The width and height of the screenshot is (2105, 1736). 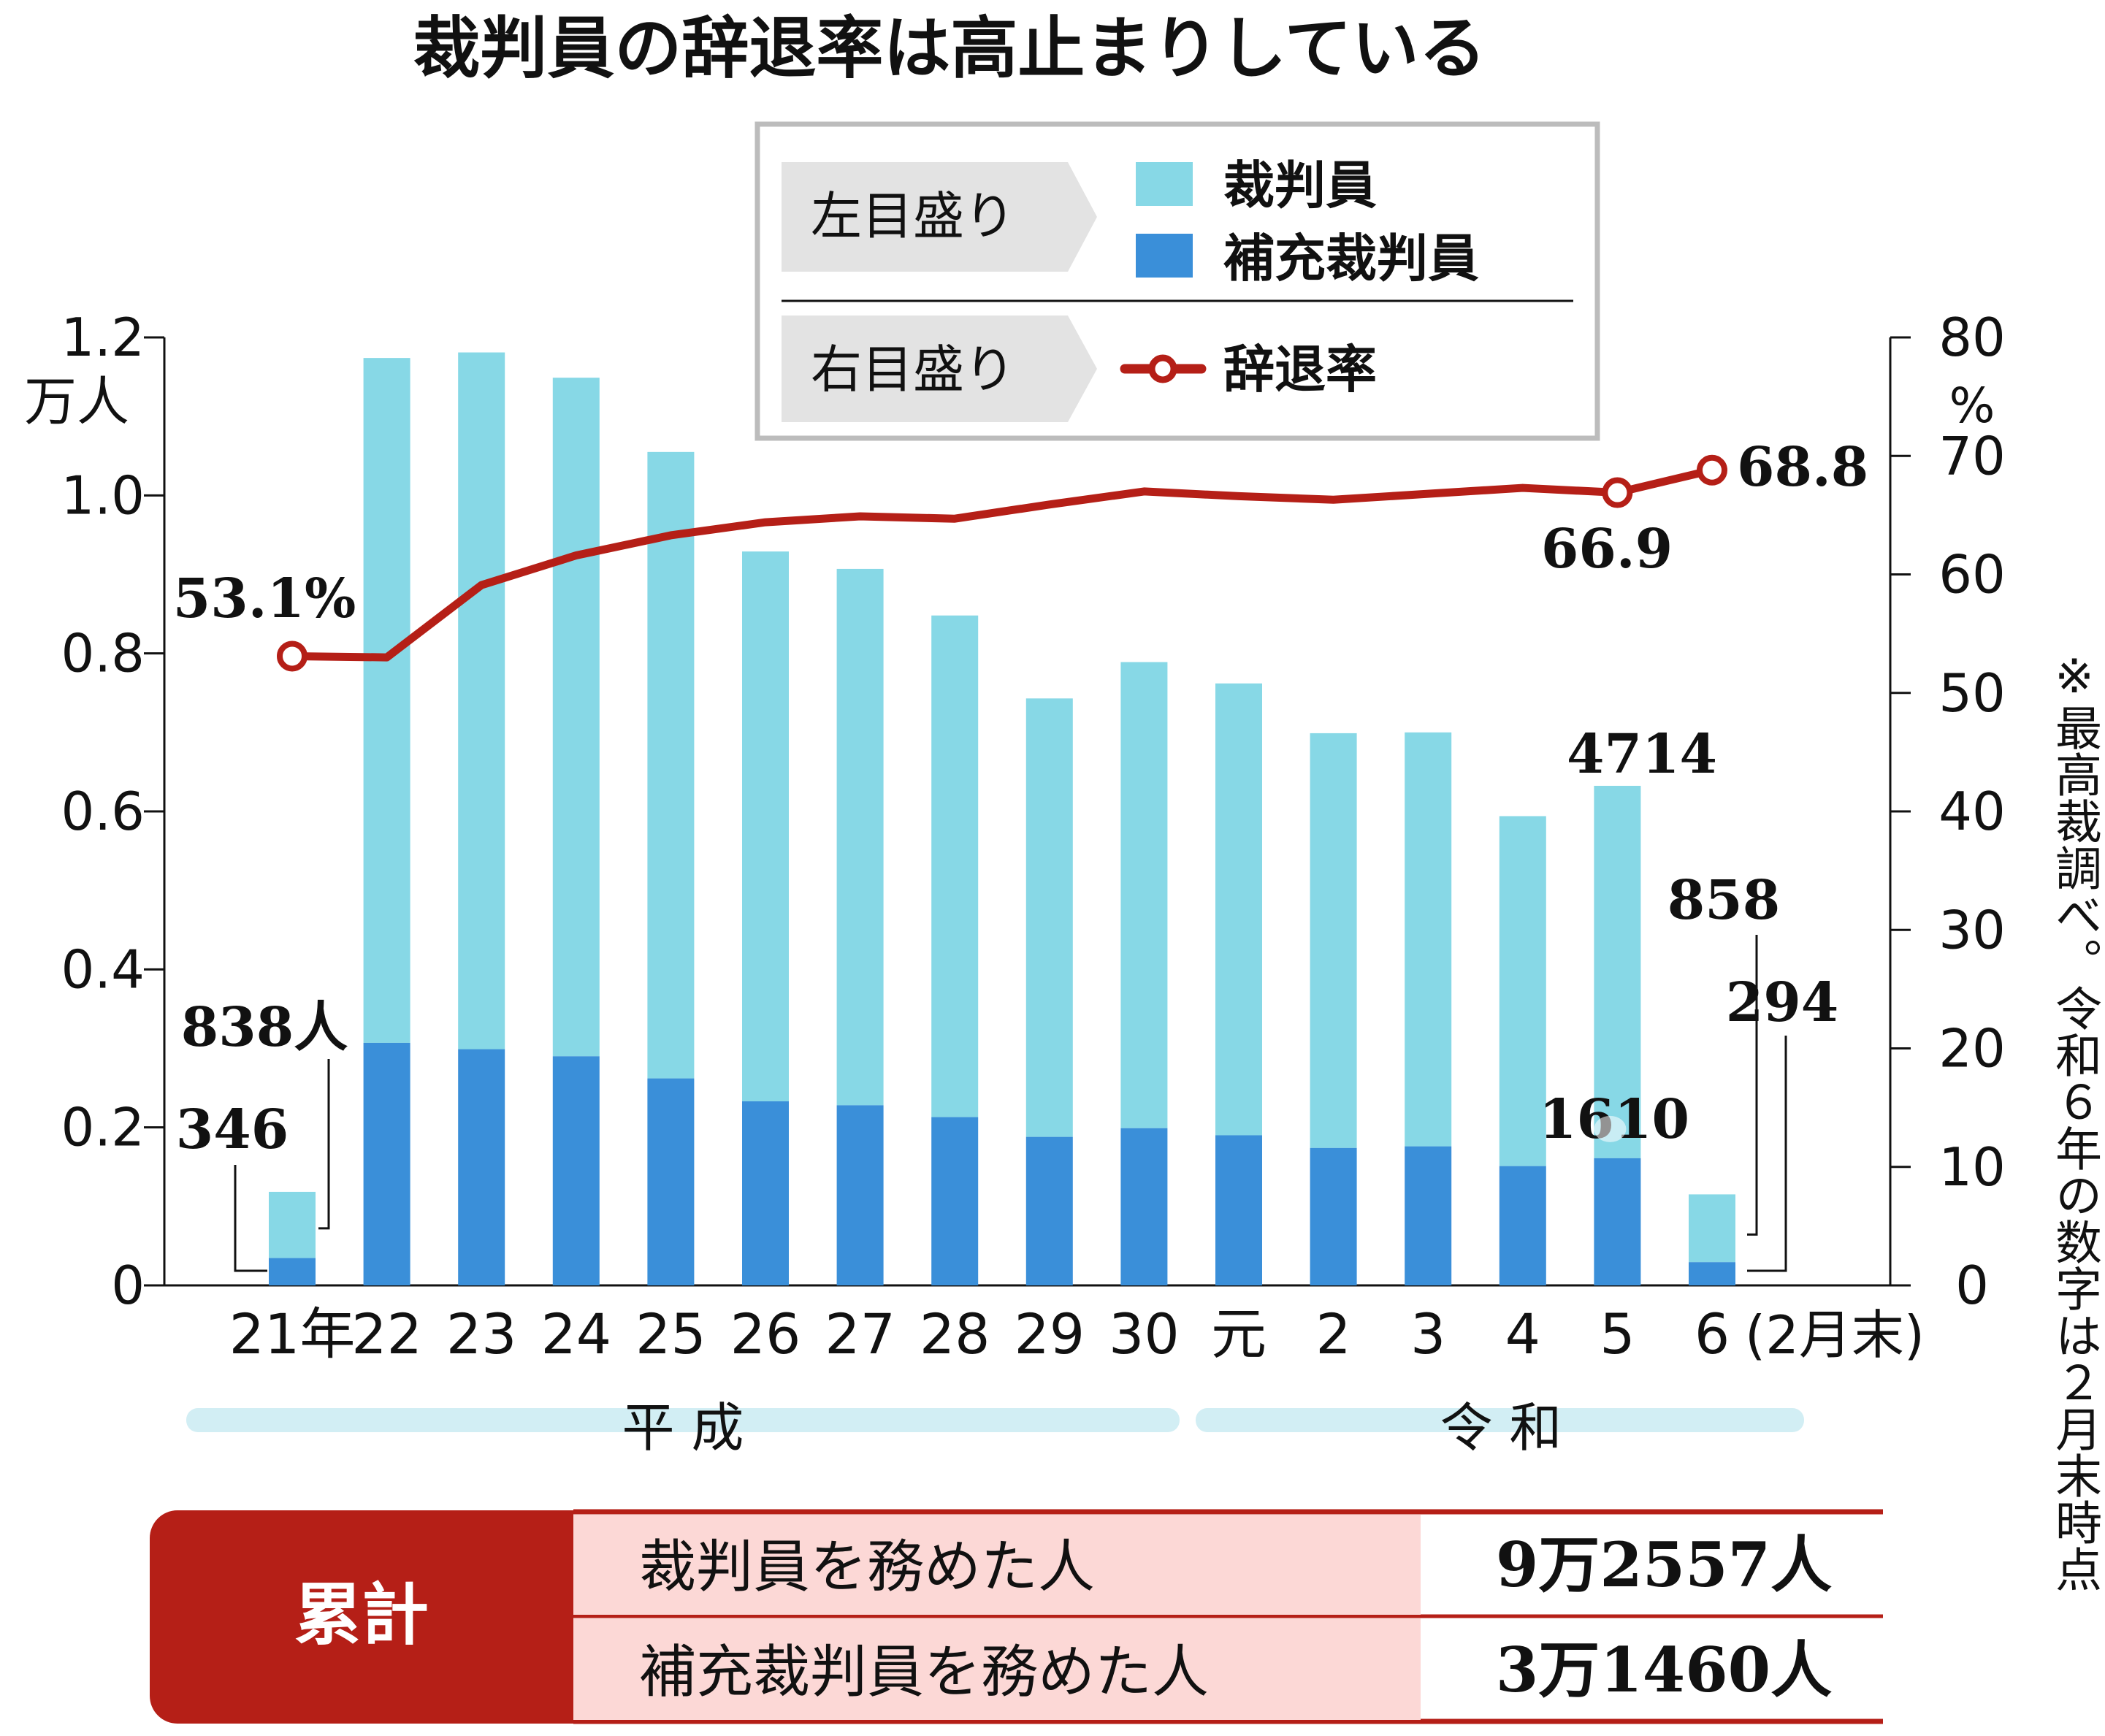 What do you see at coordinates (264, 1027) in the screenshot?
I see `annotation-first-juror: 838人` at bounding box center [264, 1027].